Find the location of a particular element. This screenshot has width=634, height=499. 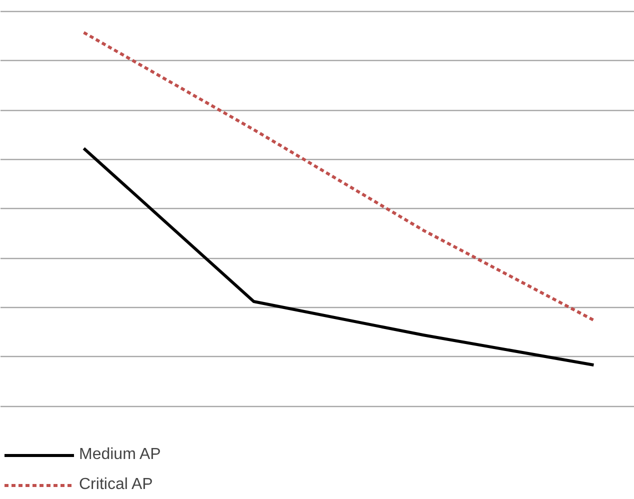

legend-label: Medium AP is located at coordinates (120, 455).